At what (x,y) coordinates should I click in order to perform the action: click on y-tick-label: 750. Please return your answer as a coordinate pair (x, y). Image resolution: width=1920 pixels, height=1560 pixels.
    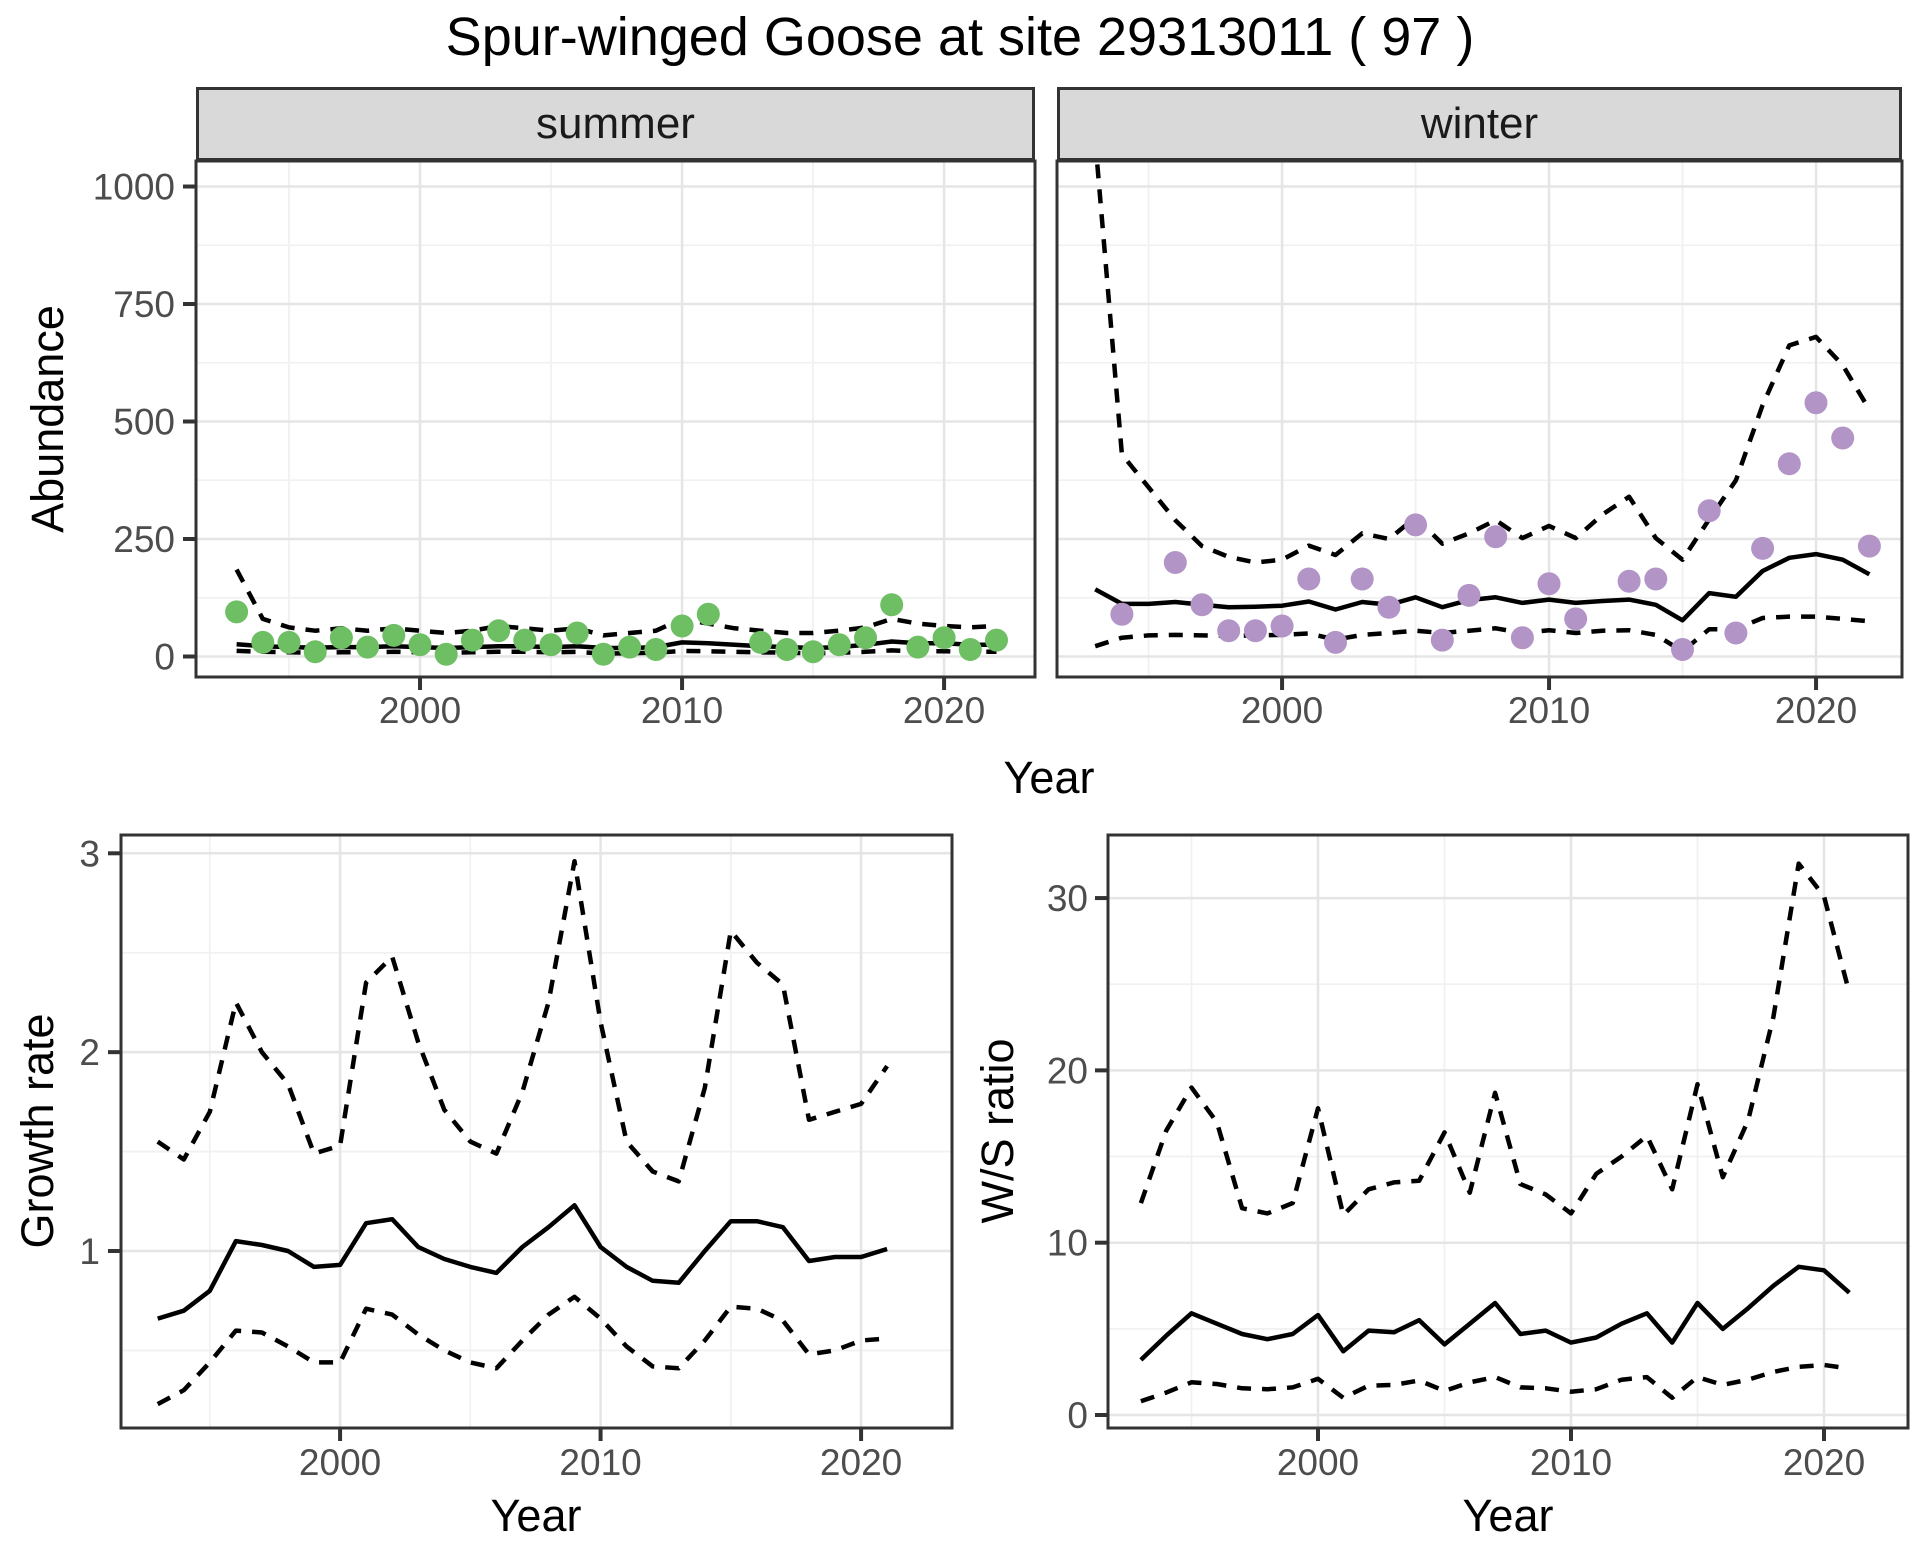
    Looking at the image, I should click on (144, 304).